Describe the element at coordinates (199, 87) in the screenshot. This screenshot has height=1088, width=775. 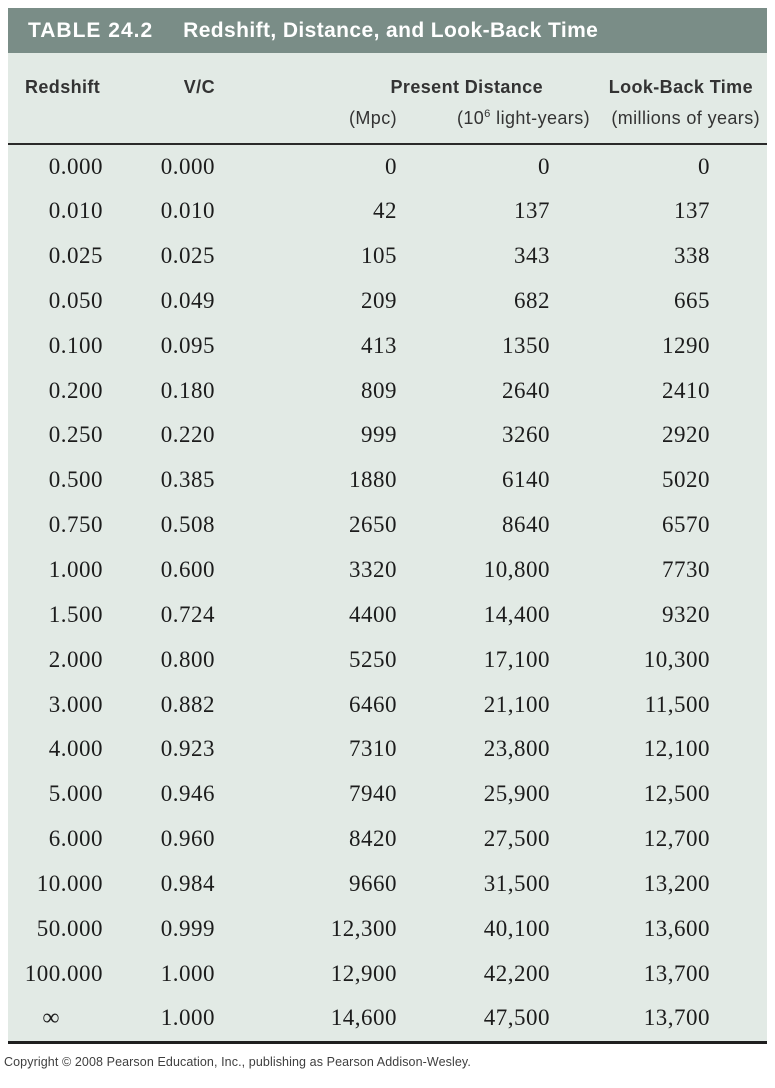
I see `column-header-v-over-c: V/C` at that location.